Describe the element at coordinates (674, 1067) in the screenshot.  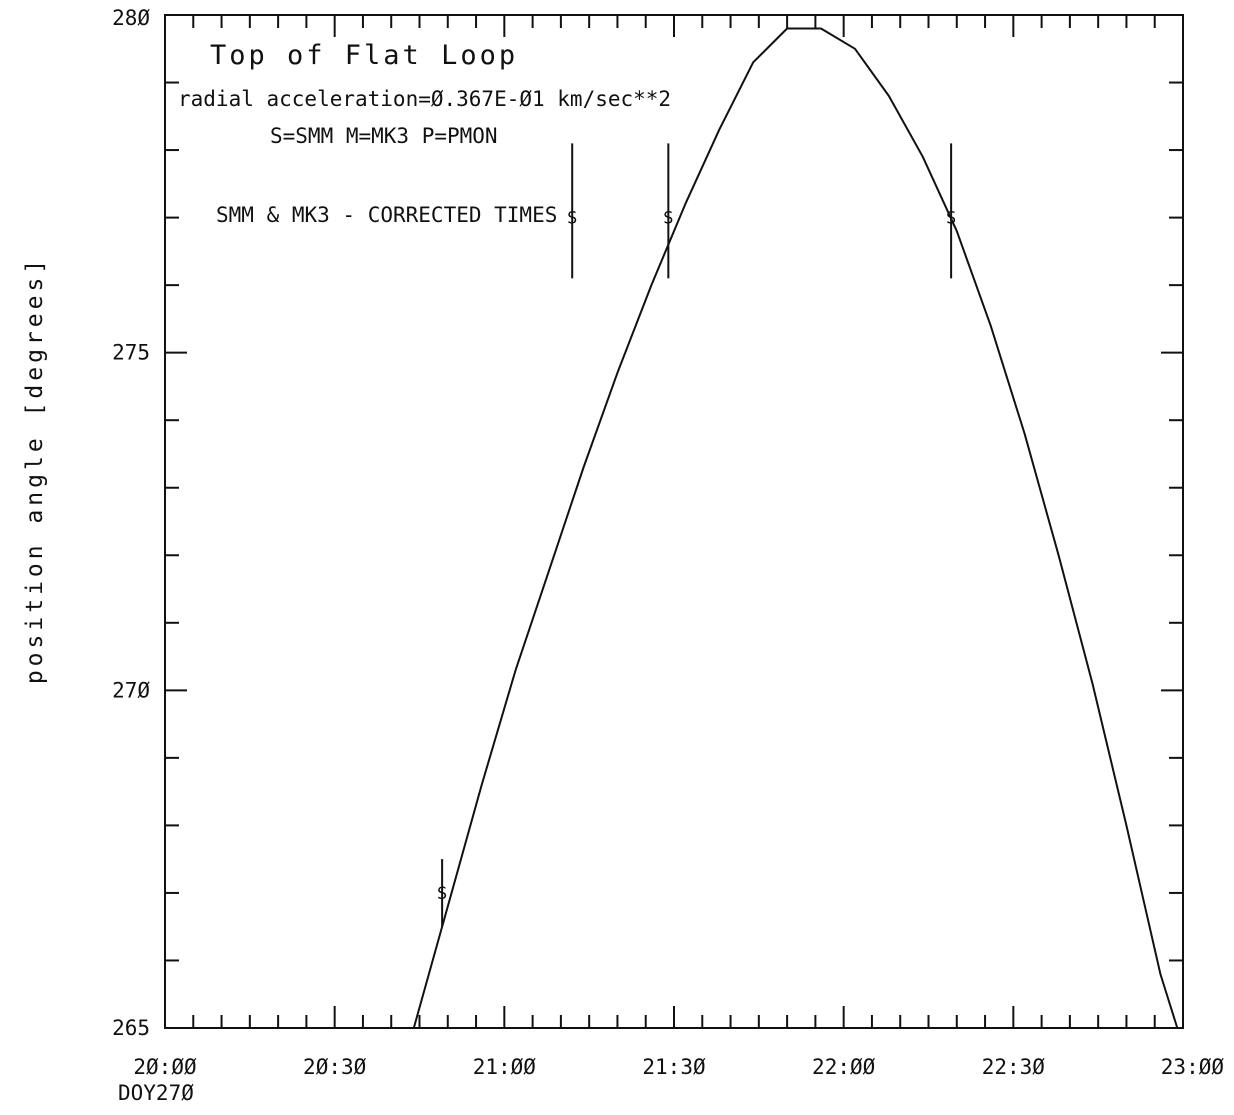
I see `x-tick-label: 21:3Ø` at that location.